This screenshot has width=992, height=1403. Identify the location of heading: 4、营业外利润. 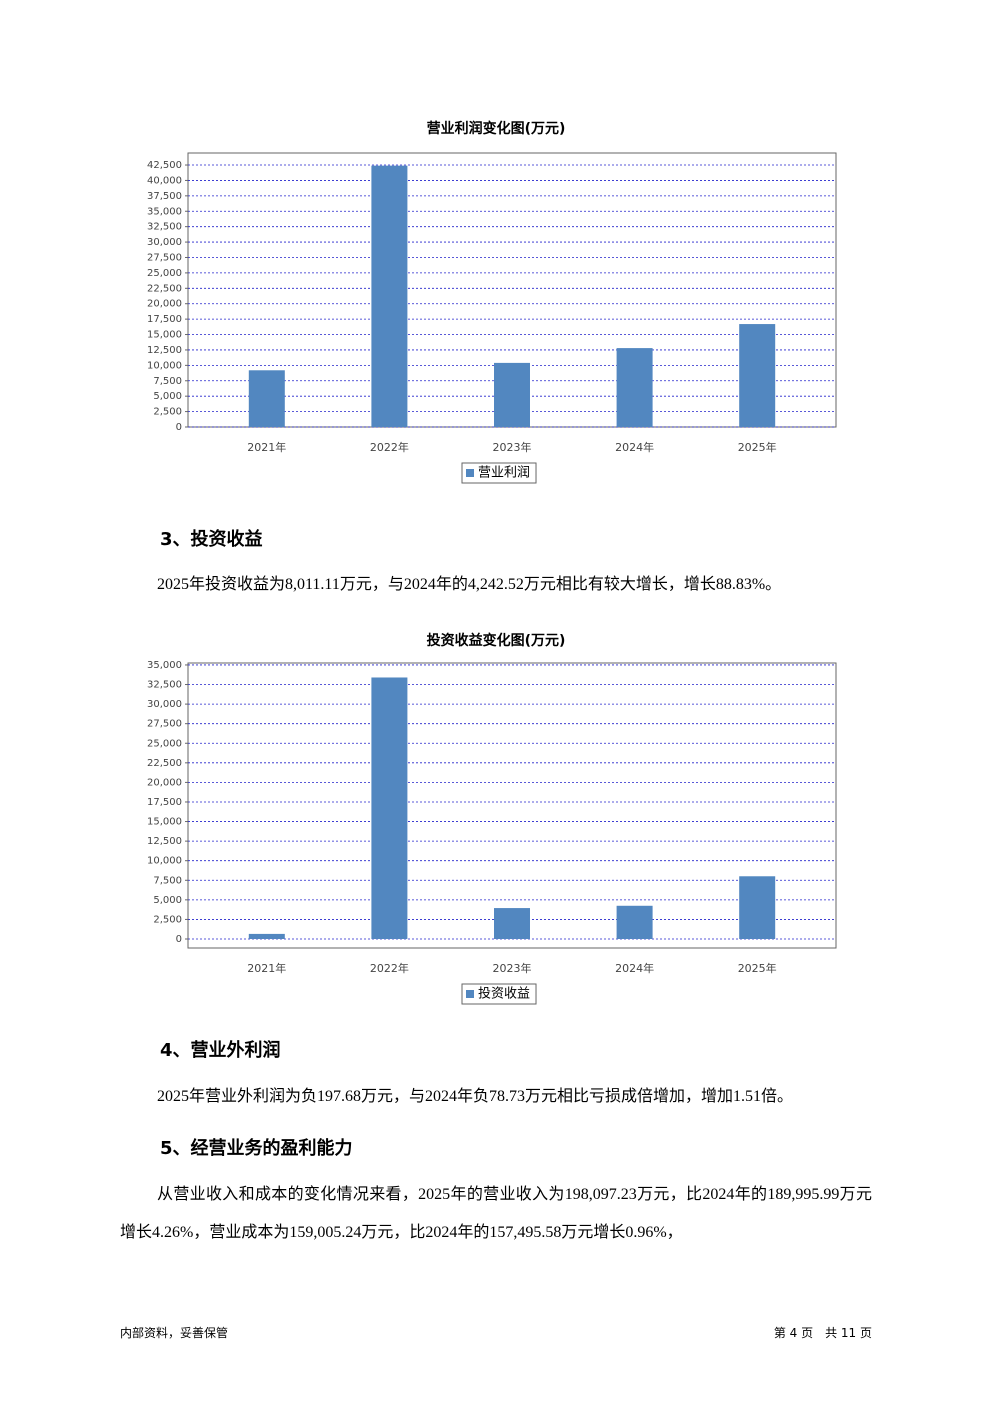
(220, 1050).